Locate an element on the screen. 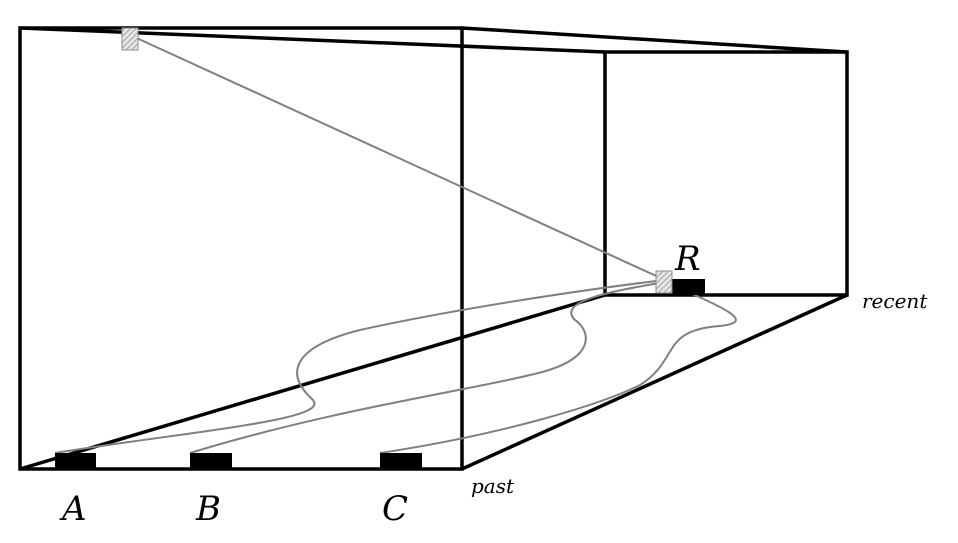 The width and height of the screenshot is (958, 543). label-past: past is located at coordinates (493, 486).